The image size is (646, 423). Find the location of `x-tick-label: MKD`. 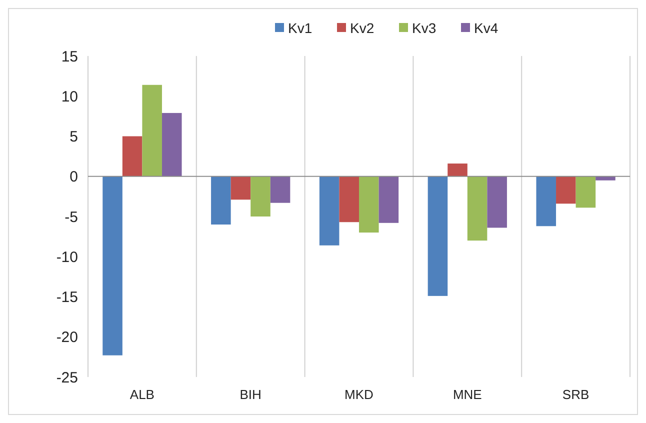

x-tick-label: MKD is located at coordinates (359, 394).